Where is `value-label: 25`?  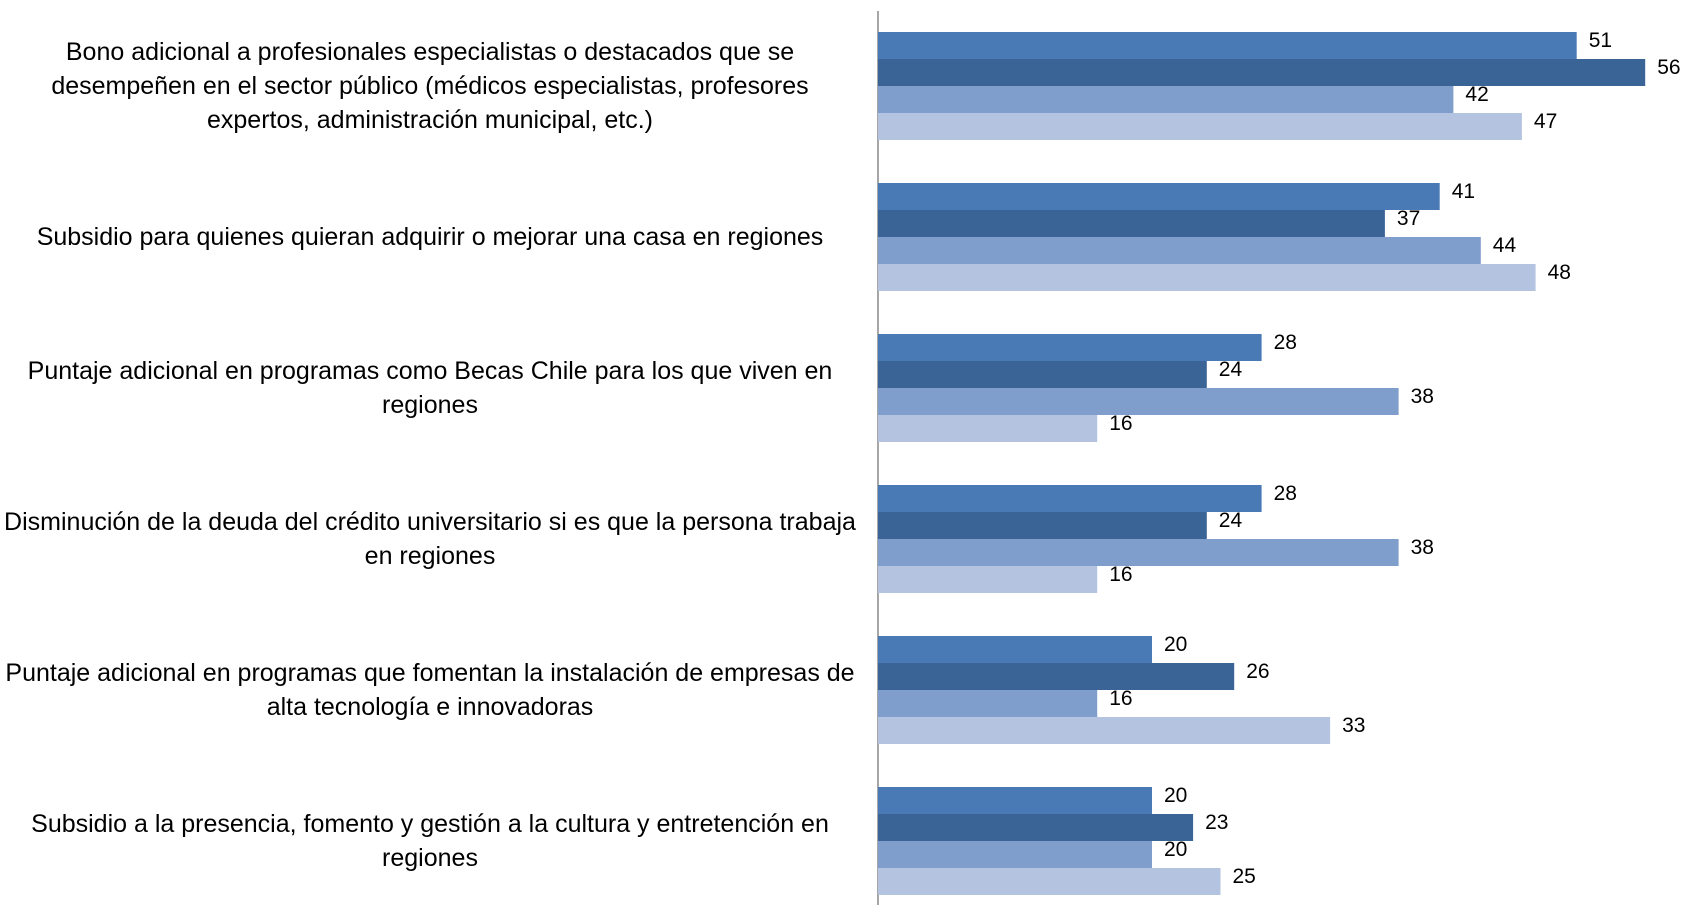 value-label: 25 is located at coordinates (1244, 876).